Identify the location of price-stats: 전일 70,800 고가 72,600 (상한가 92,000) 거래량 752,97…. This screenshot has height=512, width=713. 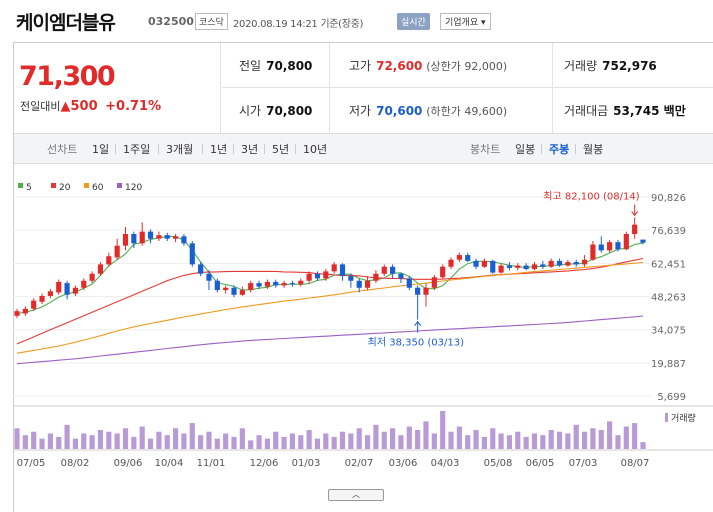
(467, 88).